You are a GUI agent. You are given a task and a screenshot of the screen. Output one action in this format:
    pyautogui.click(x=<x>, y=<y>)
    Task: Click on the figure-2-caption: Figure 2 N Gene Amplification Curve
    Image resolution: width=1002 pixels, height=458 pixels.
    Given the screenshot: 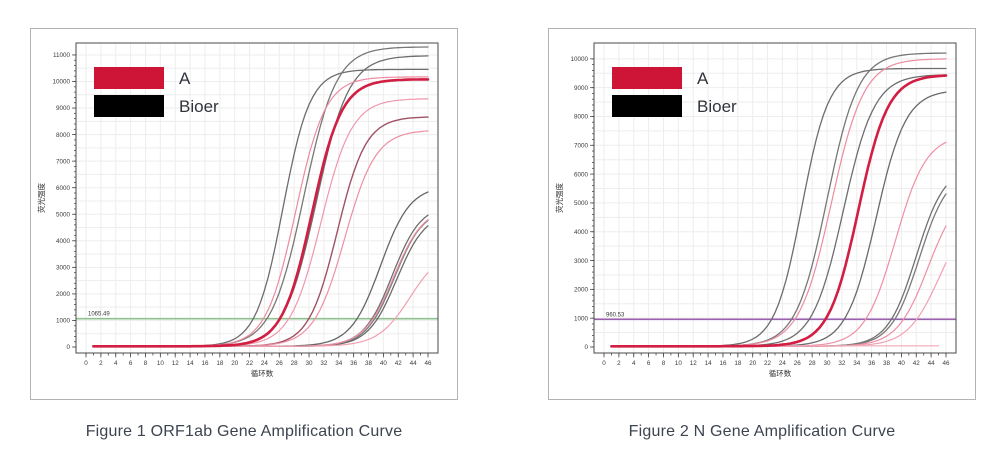 What is the action you would take?
    pyautogui.click(x=762, y=431)
    